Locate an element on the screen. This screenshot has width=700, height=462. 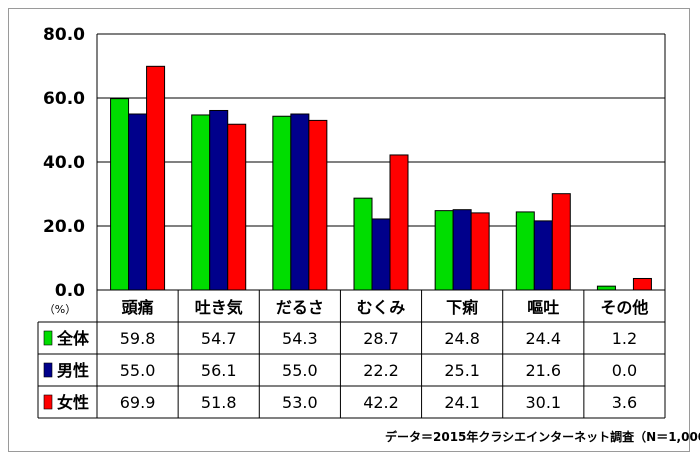
data-label: 54.7 is located at coordinates (219, 338).